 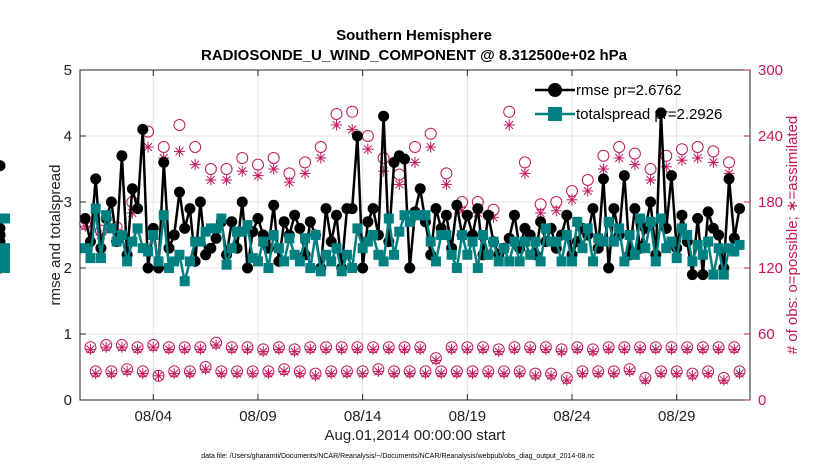 I want to click on legend: rmse pr=2.6762 totalspread pr=2.2926, so click(x=628, y=102).